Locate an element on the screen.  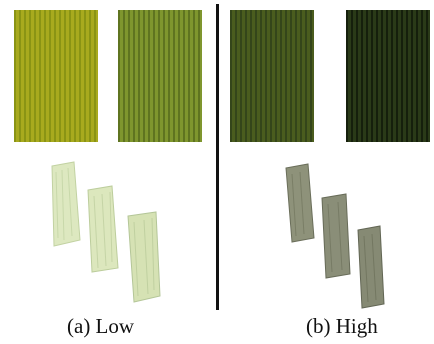
low-texture-medium is located at coordinates (160, 76).